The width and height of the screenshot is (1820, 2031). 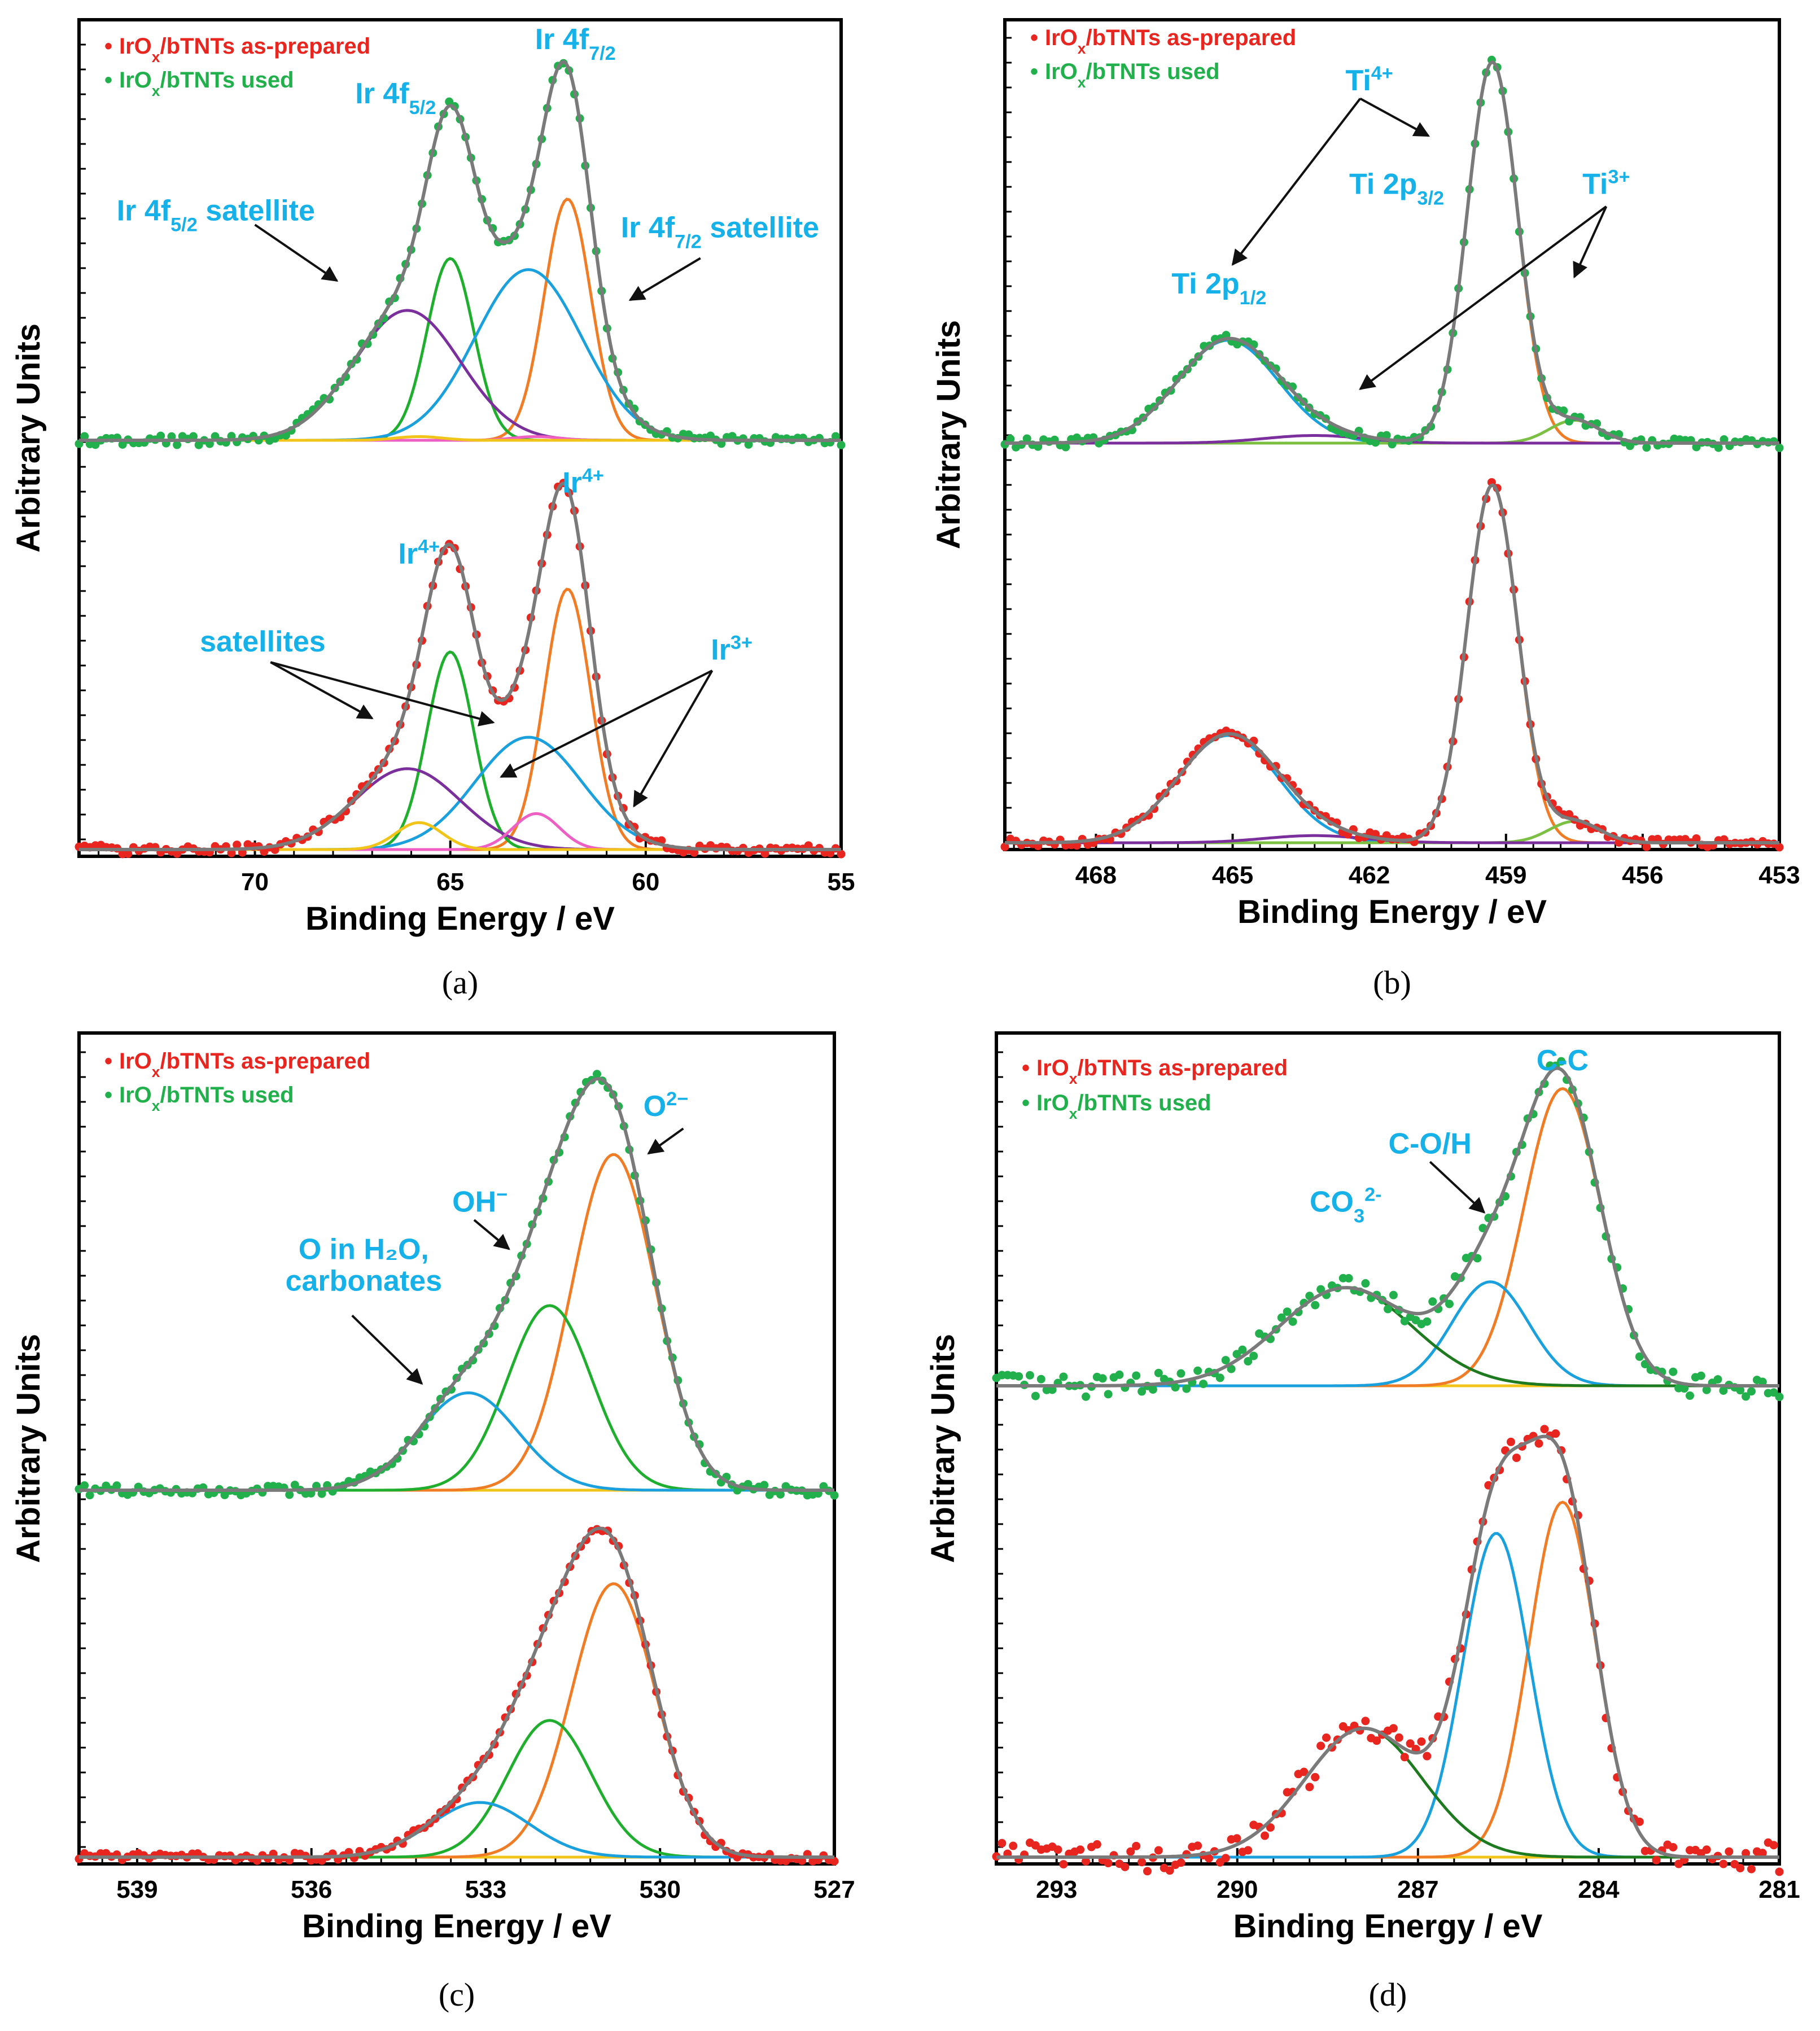 I want to click on annotation-label: CO32-, so click(x=1346, y=1205).